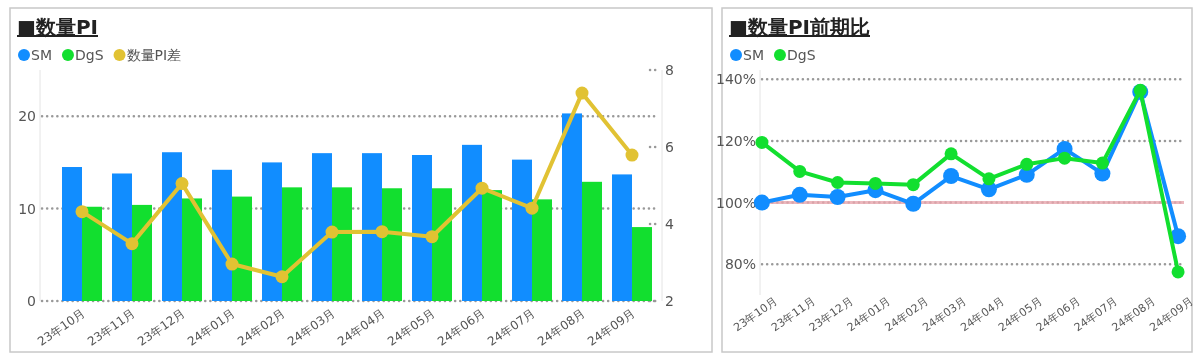 Image resolution: width=1203 pixels, height=360 pixels. Describe the element at coordinates (57, 27) in the screenshot. I see `chart-title: ■数量PI` at that location.